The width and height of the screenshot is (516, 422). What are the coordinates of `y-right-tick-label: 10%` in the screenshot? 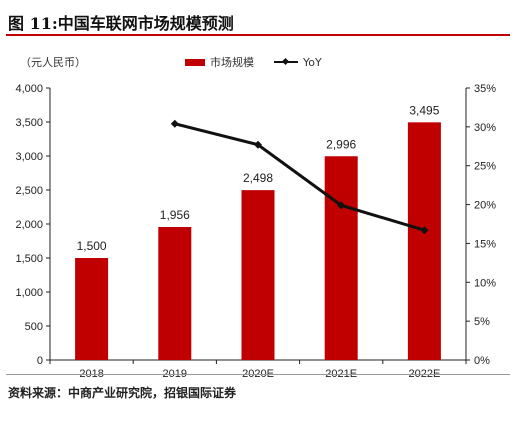 It's located at (485, 283).